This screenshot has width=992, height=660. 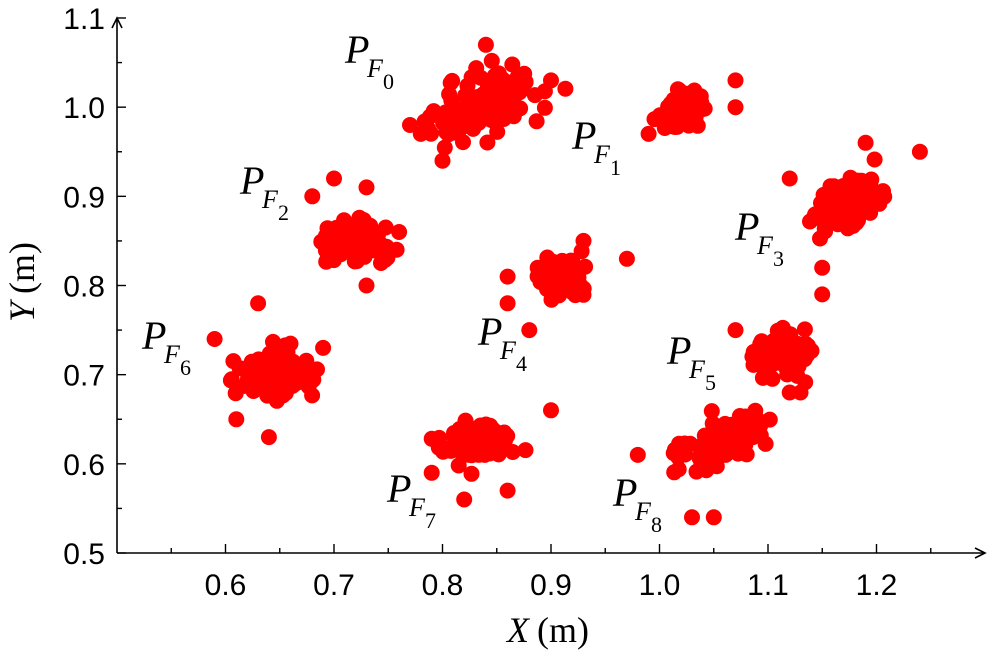 What do you see at coordinates (563, 630) in the screenshot?
I see `x-axis-unit: (m)` at bounding box center [563, 630].